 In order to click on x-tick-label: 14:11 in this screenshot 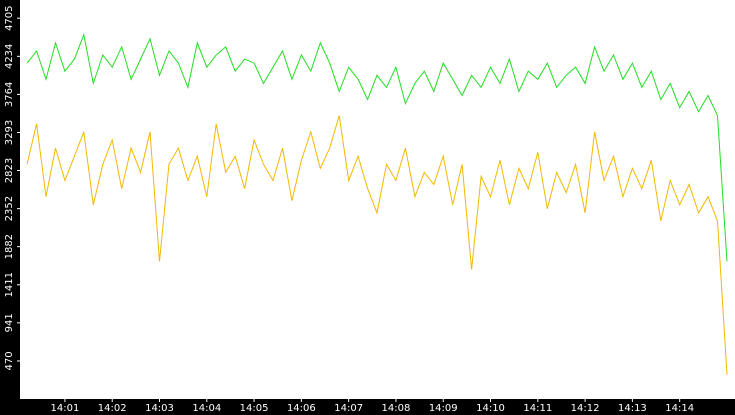, I will do `click(537, 408)`.